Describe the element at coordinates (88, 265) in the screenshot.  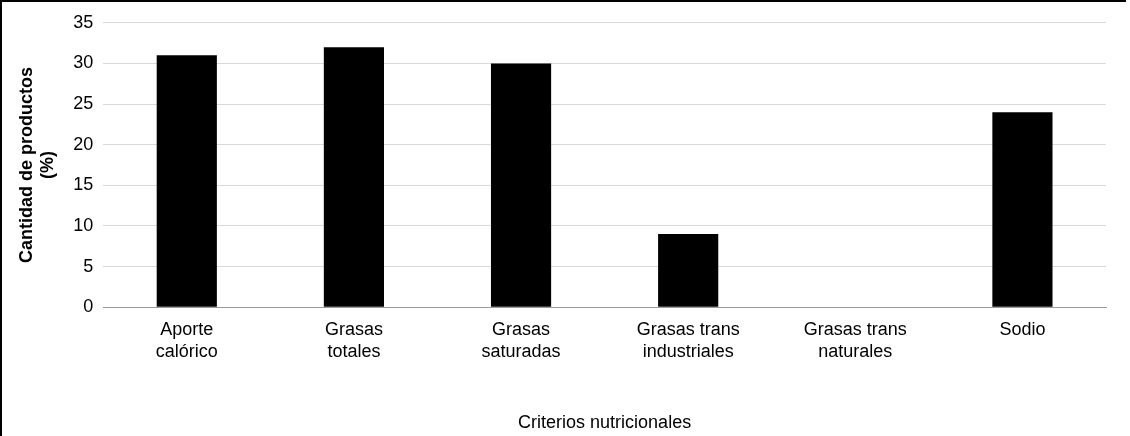
I see `y-tick-label: 5` at that location.